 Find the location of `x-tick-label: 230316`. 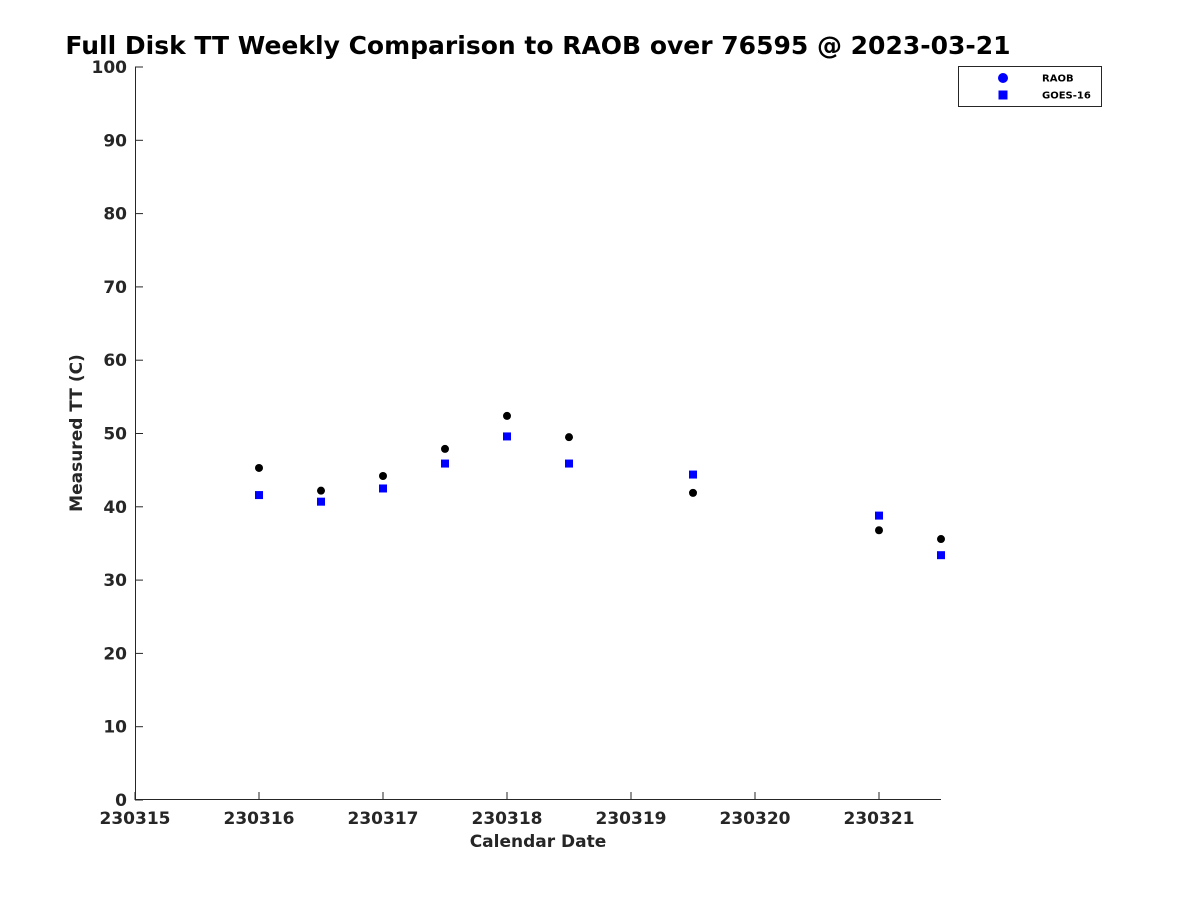

x-tick-label: 230316 is located at coordinates (259, 819).